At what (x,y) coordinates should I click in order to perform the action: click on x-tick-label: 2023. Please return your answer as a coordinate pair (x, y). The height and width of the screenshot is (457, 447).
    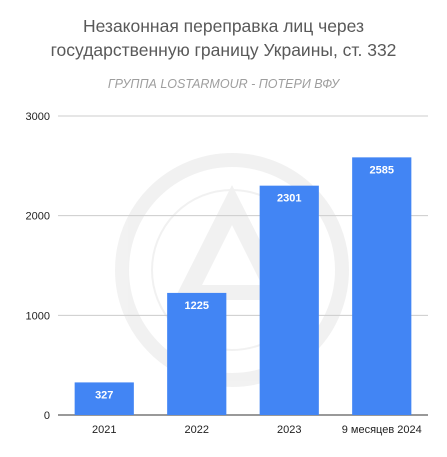
    Looking at the image, I should click on (289, 430).